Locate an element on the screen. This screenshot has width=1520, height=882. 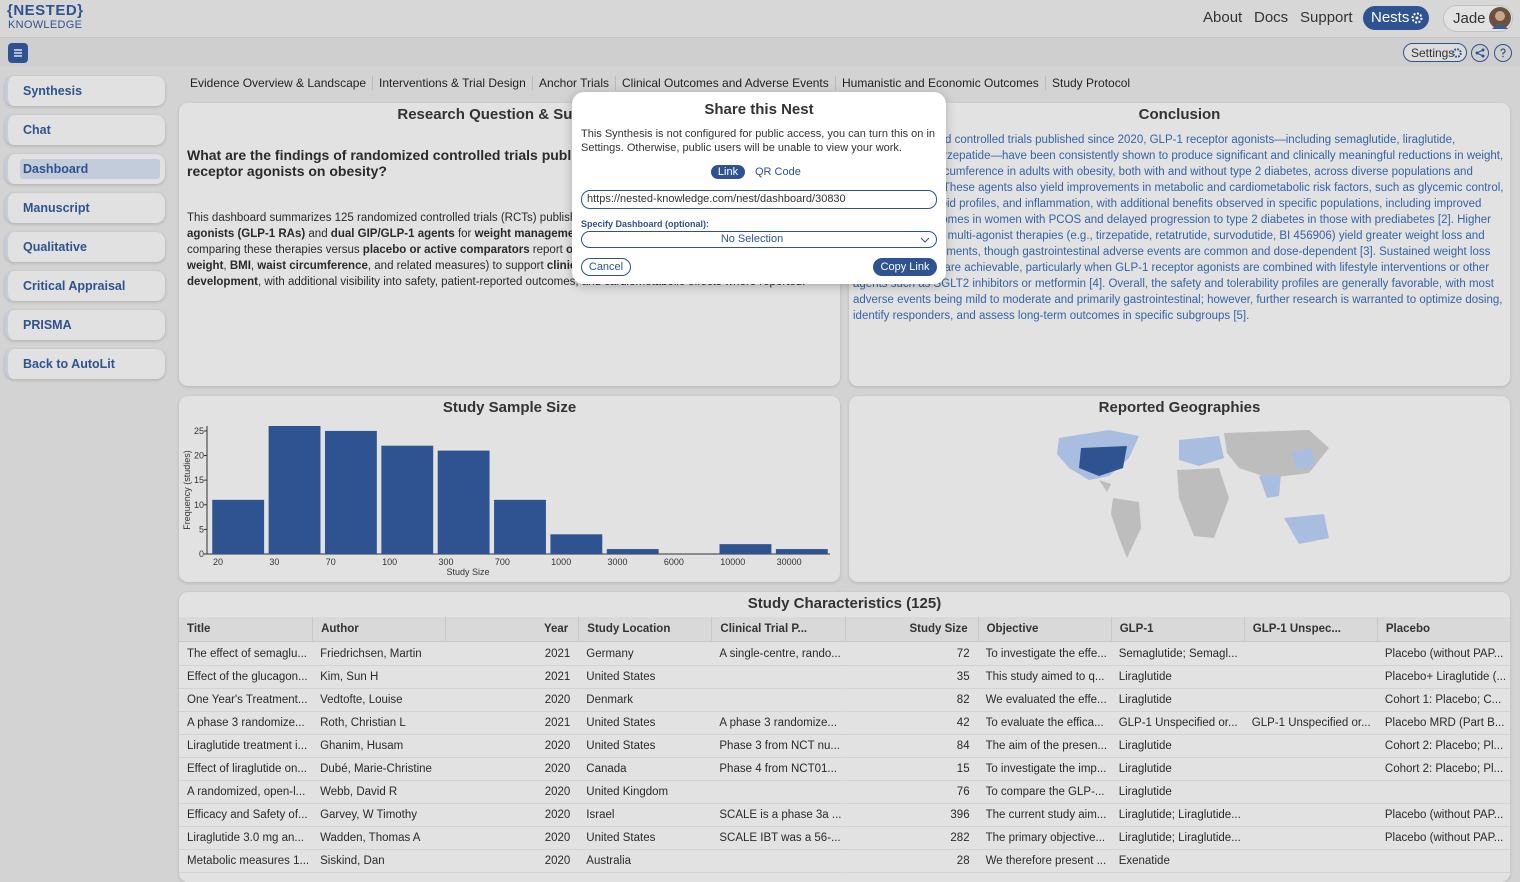
nav-link: Support is located at coordinates (1326, 17).